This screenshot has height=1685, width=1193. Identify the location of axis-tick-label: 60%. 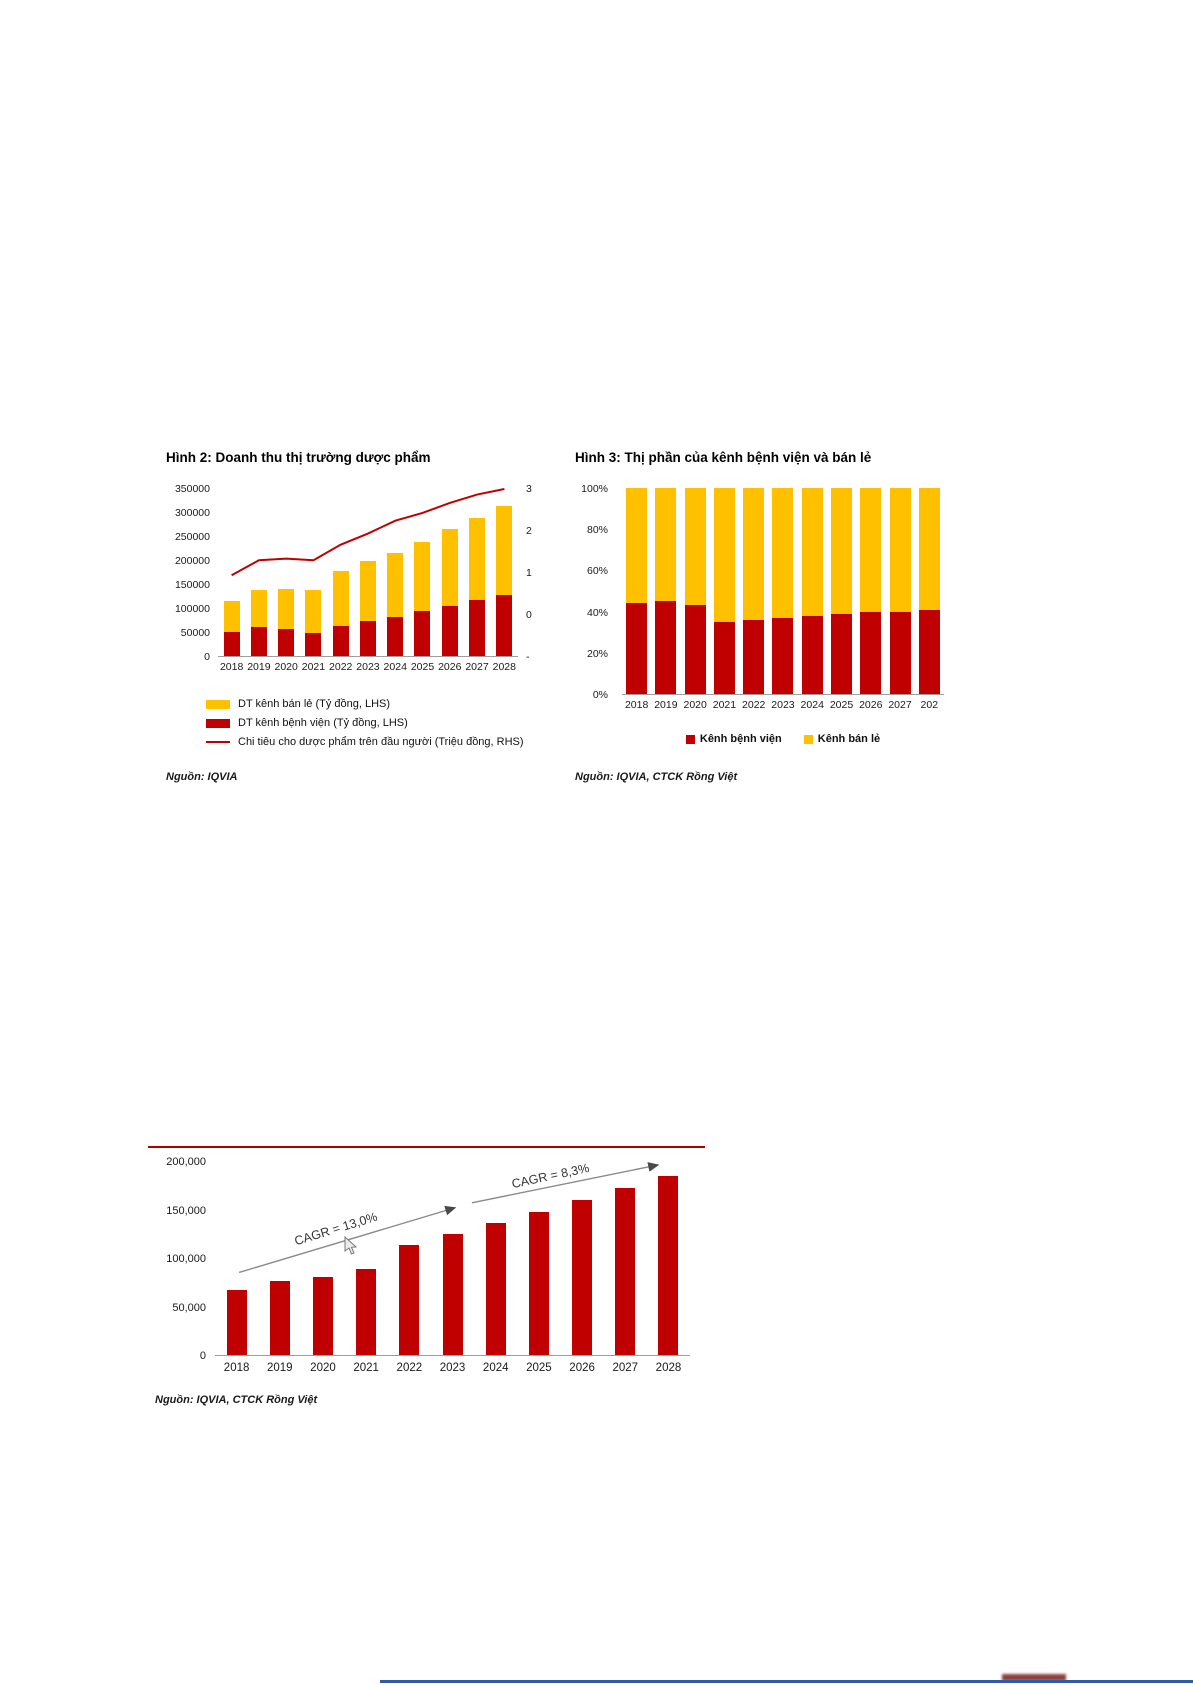
(597, 571).